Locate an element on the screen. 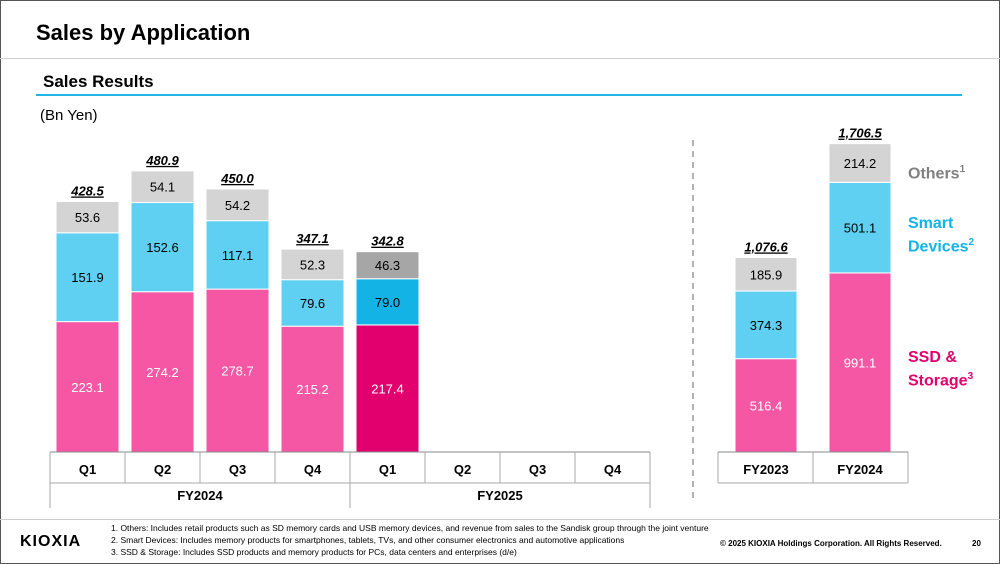  bar-value-label: 374.3 is located at coordinates (766, 325).